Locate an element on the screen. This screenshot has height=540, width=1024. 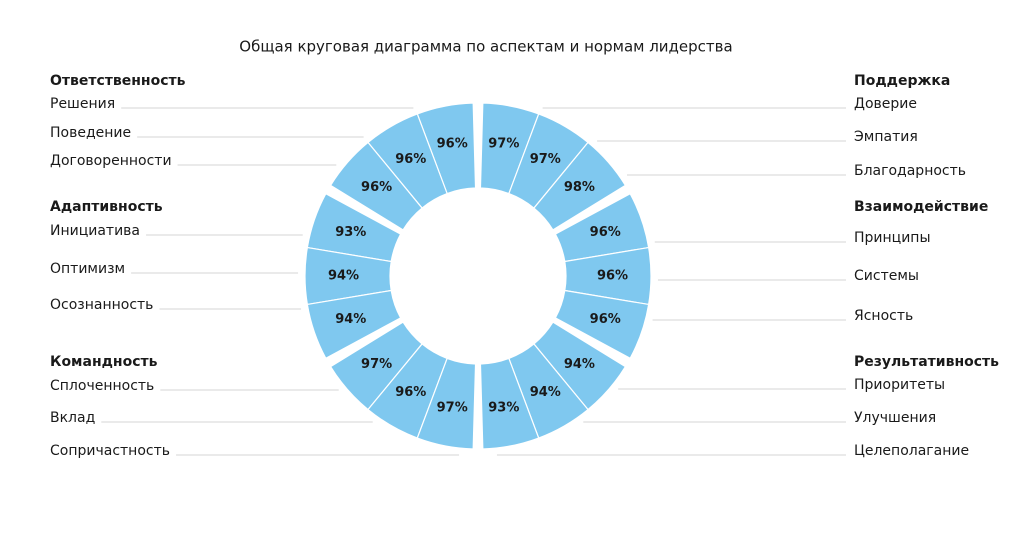
group-label: Адаптивность is located at coordinates (106, 207).